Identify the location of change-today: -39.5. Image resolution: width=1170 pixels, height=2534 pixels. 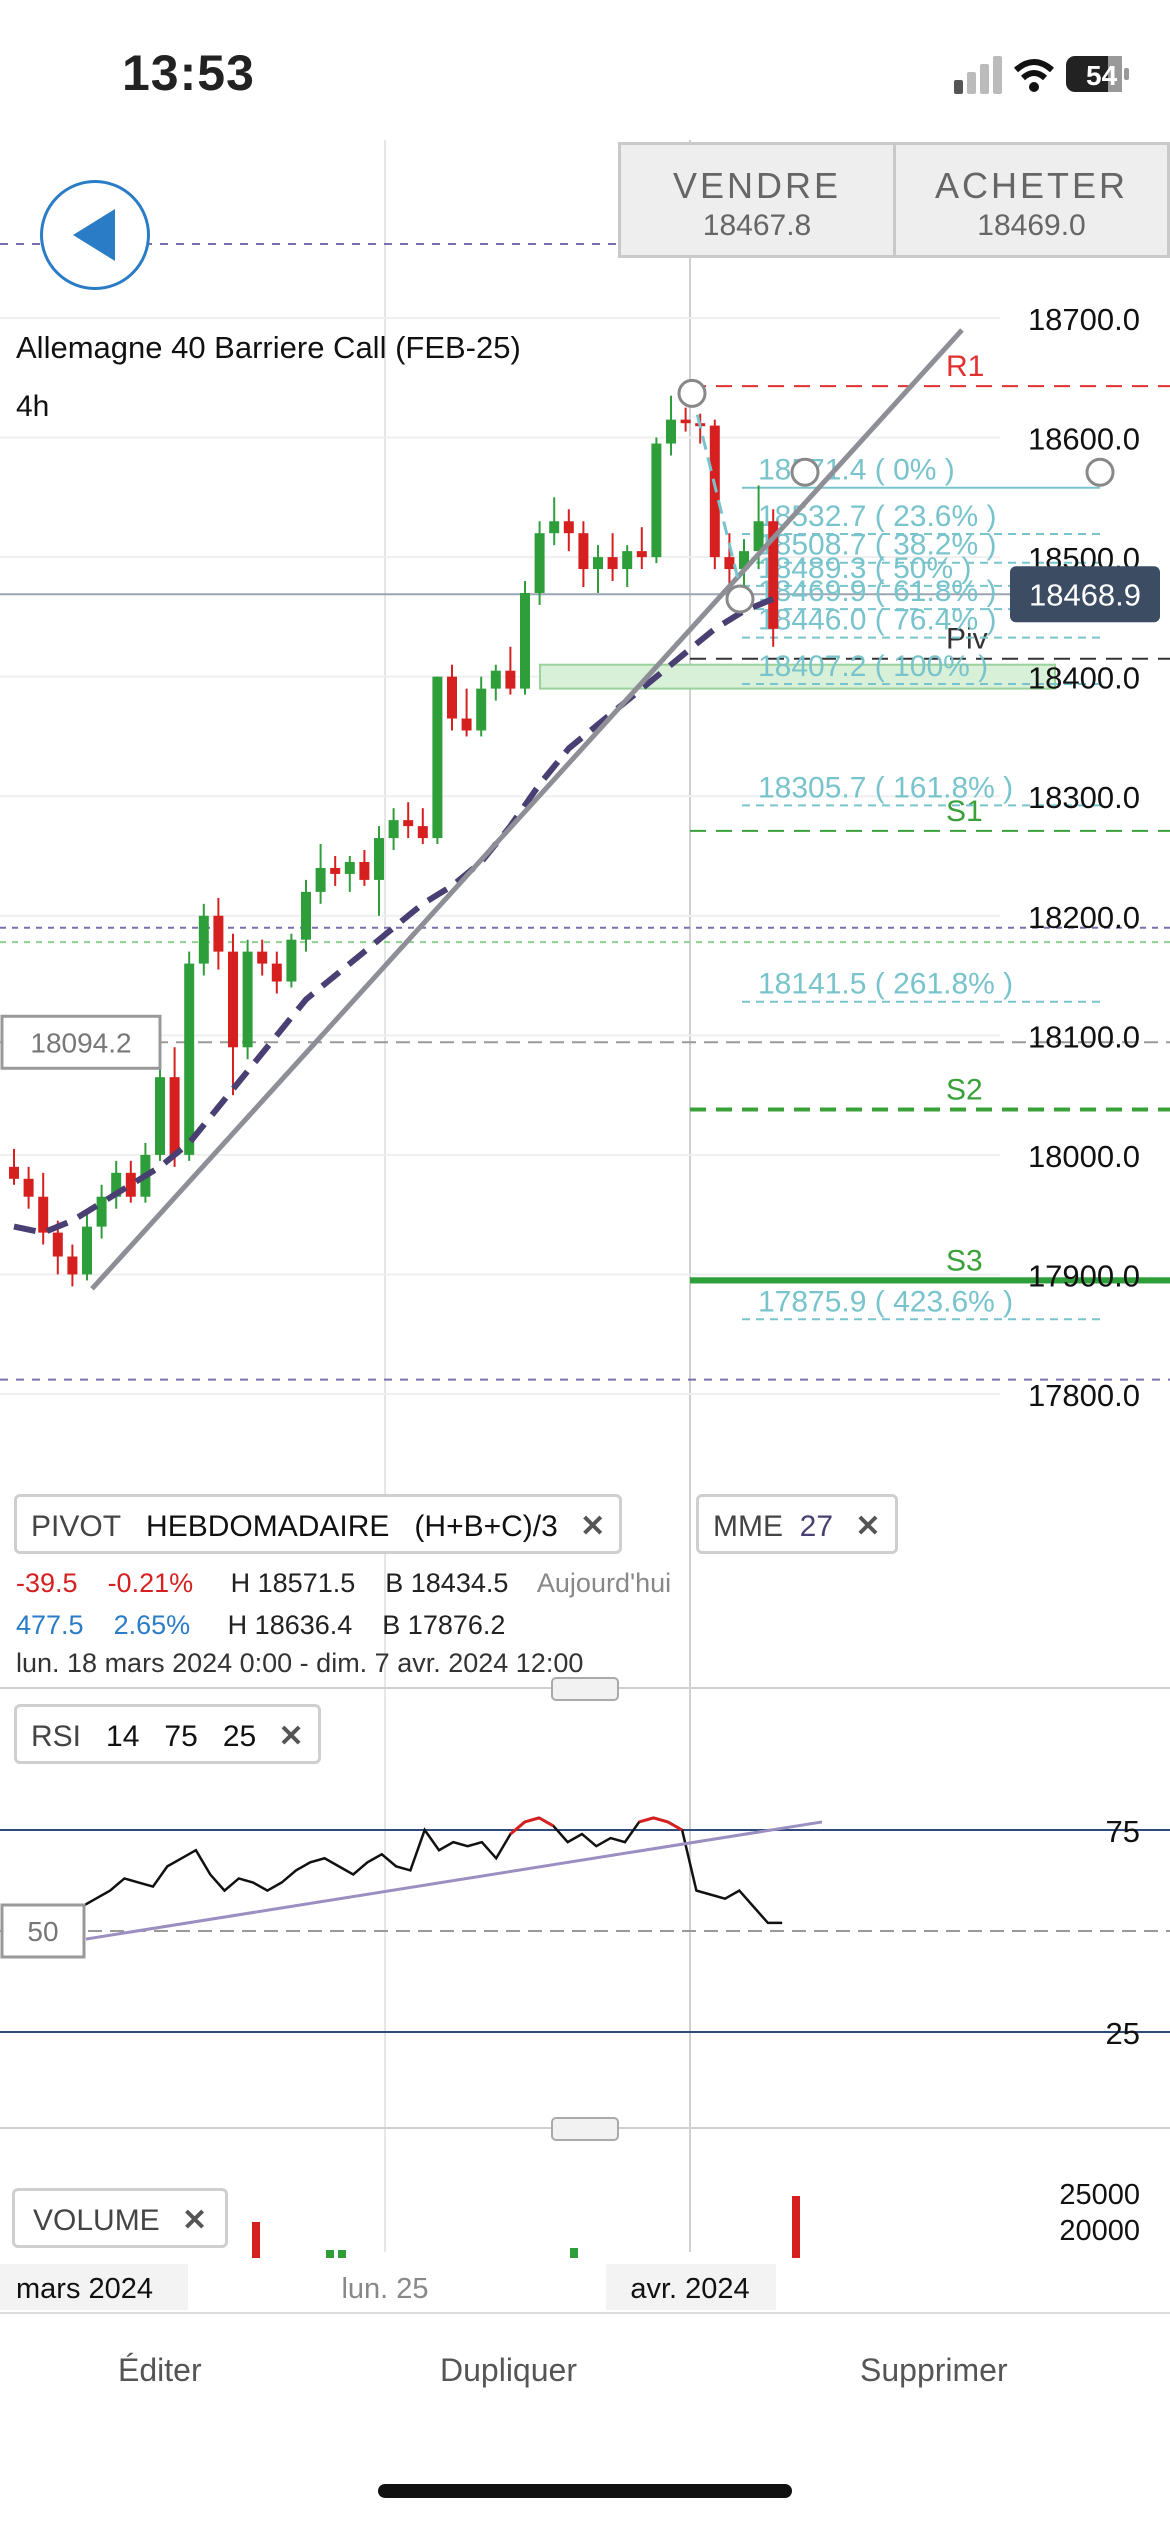
(47, 1583).